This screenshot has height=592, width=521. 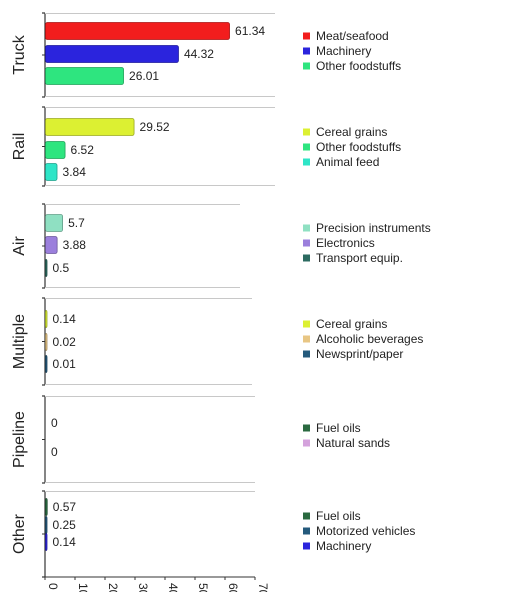 I want to click on legend-label-rail-2: Animal feed, so click(x=347, y=162).